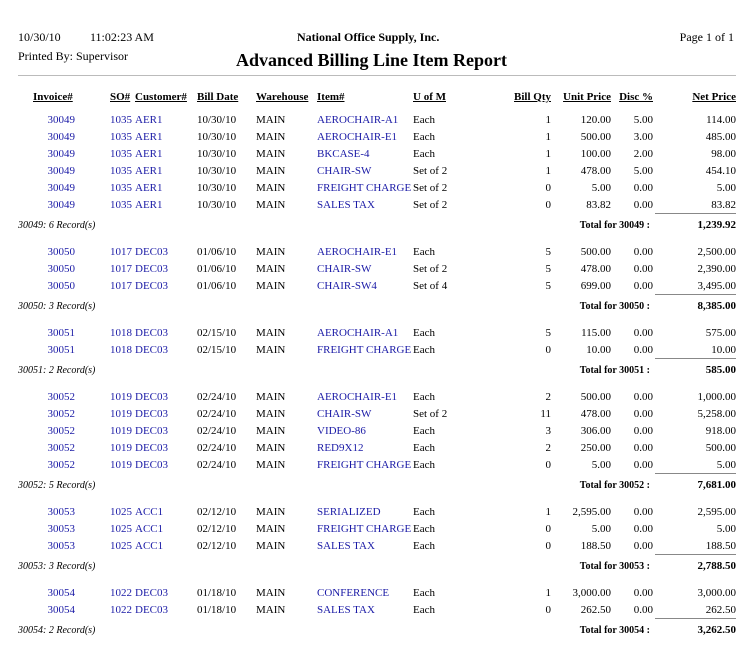  Describe the element at coordinates (636, 97) in the screenshot. I see `column-header: Disc %` at that location.